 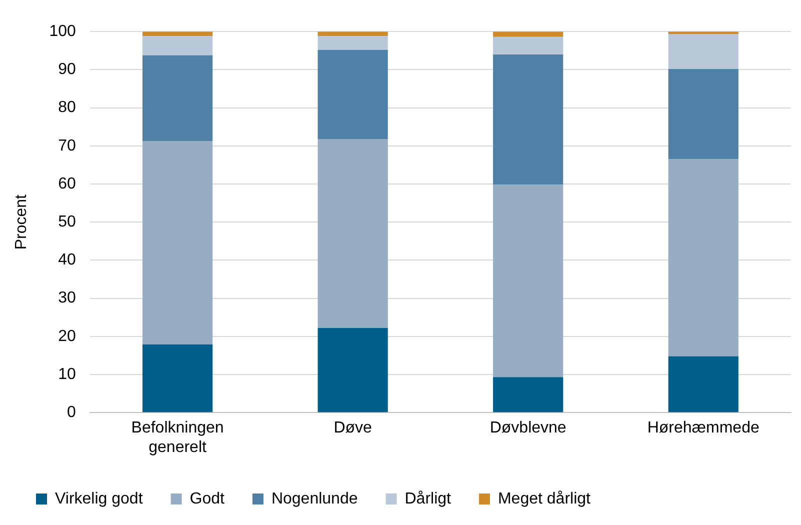 I want to click on legend-label: Dårligt, so click(x=428, y=499).